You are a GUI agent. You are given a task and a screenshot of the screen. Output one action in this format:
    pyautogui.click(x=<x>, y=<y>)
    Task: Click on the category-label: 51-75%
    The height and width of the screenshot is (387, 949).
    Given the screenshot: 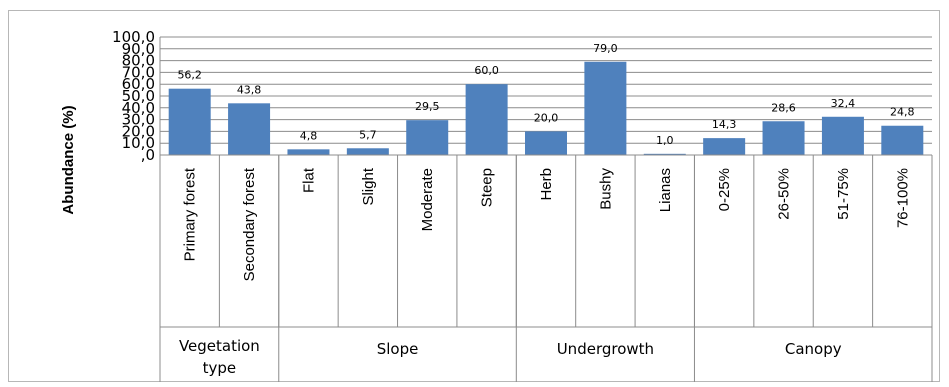 What is the action you would take?
    pyautogui.click(x=843, y=194)
    